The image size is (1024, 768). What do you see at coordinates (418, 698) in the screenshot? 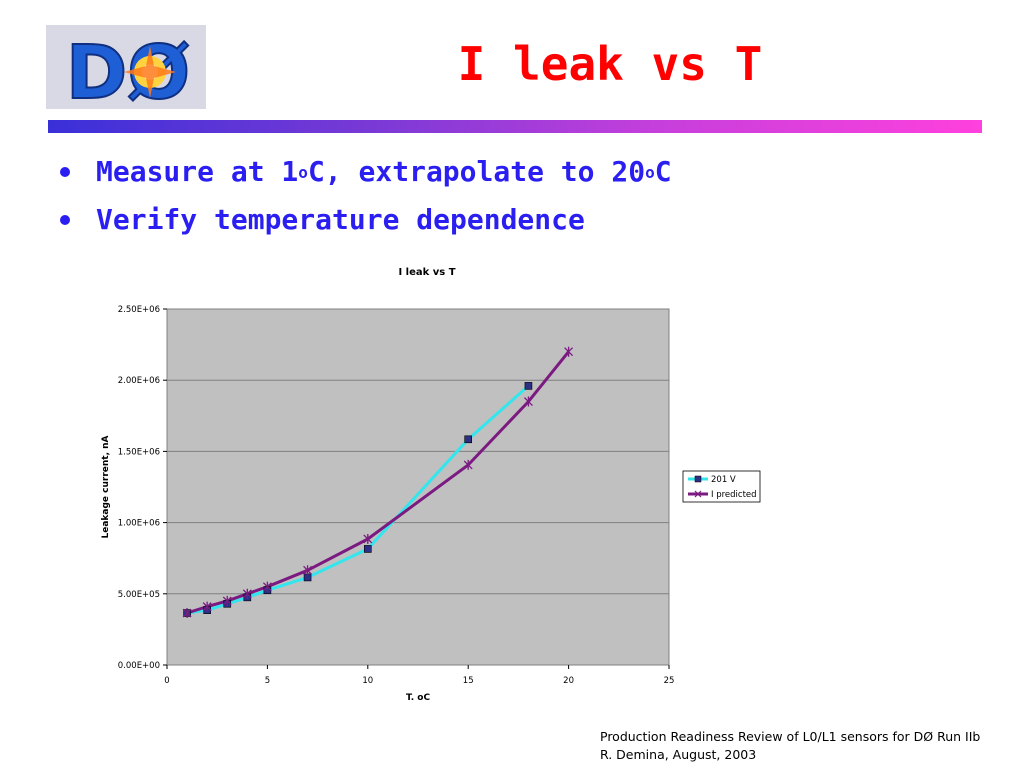
I see `x-axis-label: T. oC` at bounding box center [418, 698].